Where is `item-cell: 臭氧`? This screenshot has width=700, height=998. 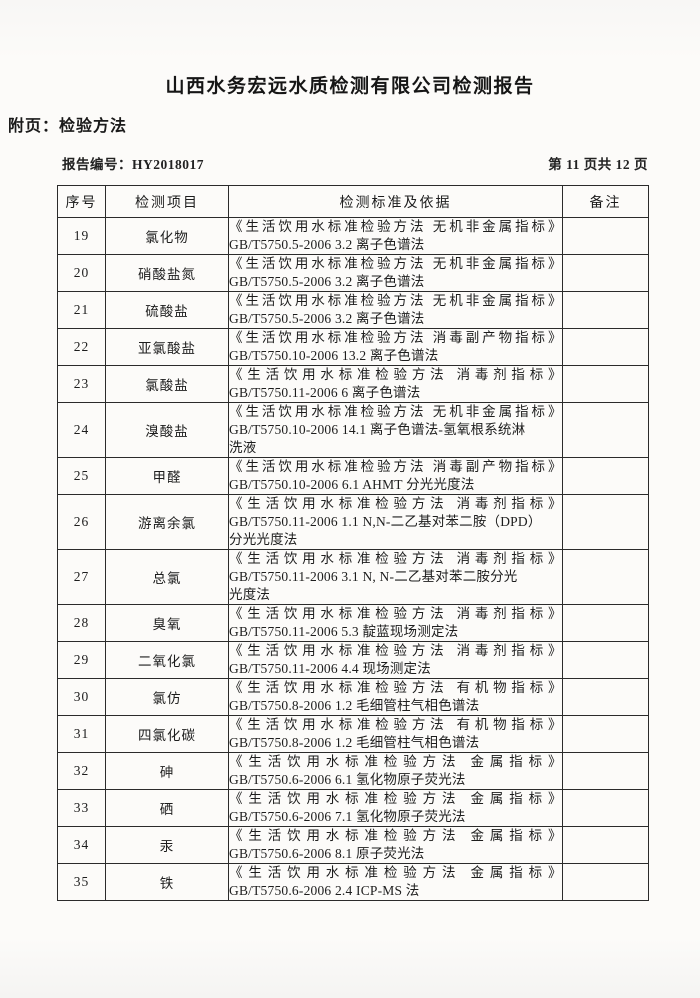
item-cell: 臭氧 is located at coordinates (167, 623).